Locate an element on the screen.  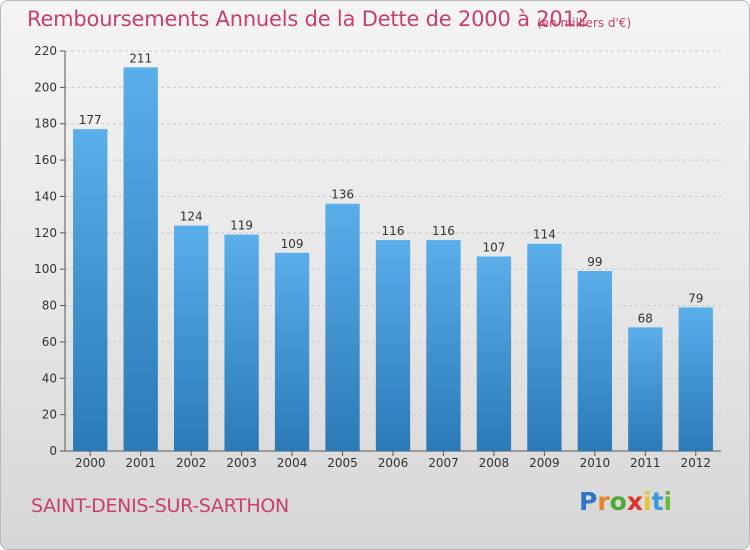
bar-2004 is located at coordinates (292, 351).